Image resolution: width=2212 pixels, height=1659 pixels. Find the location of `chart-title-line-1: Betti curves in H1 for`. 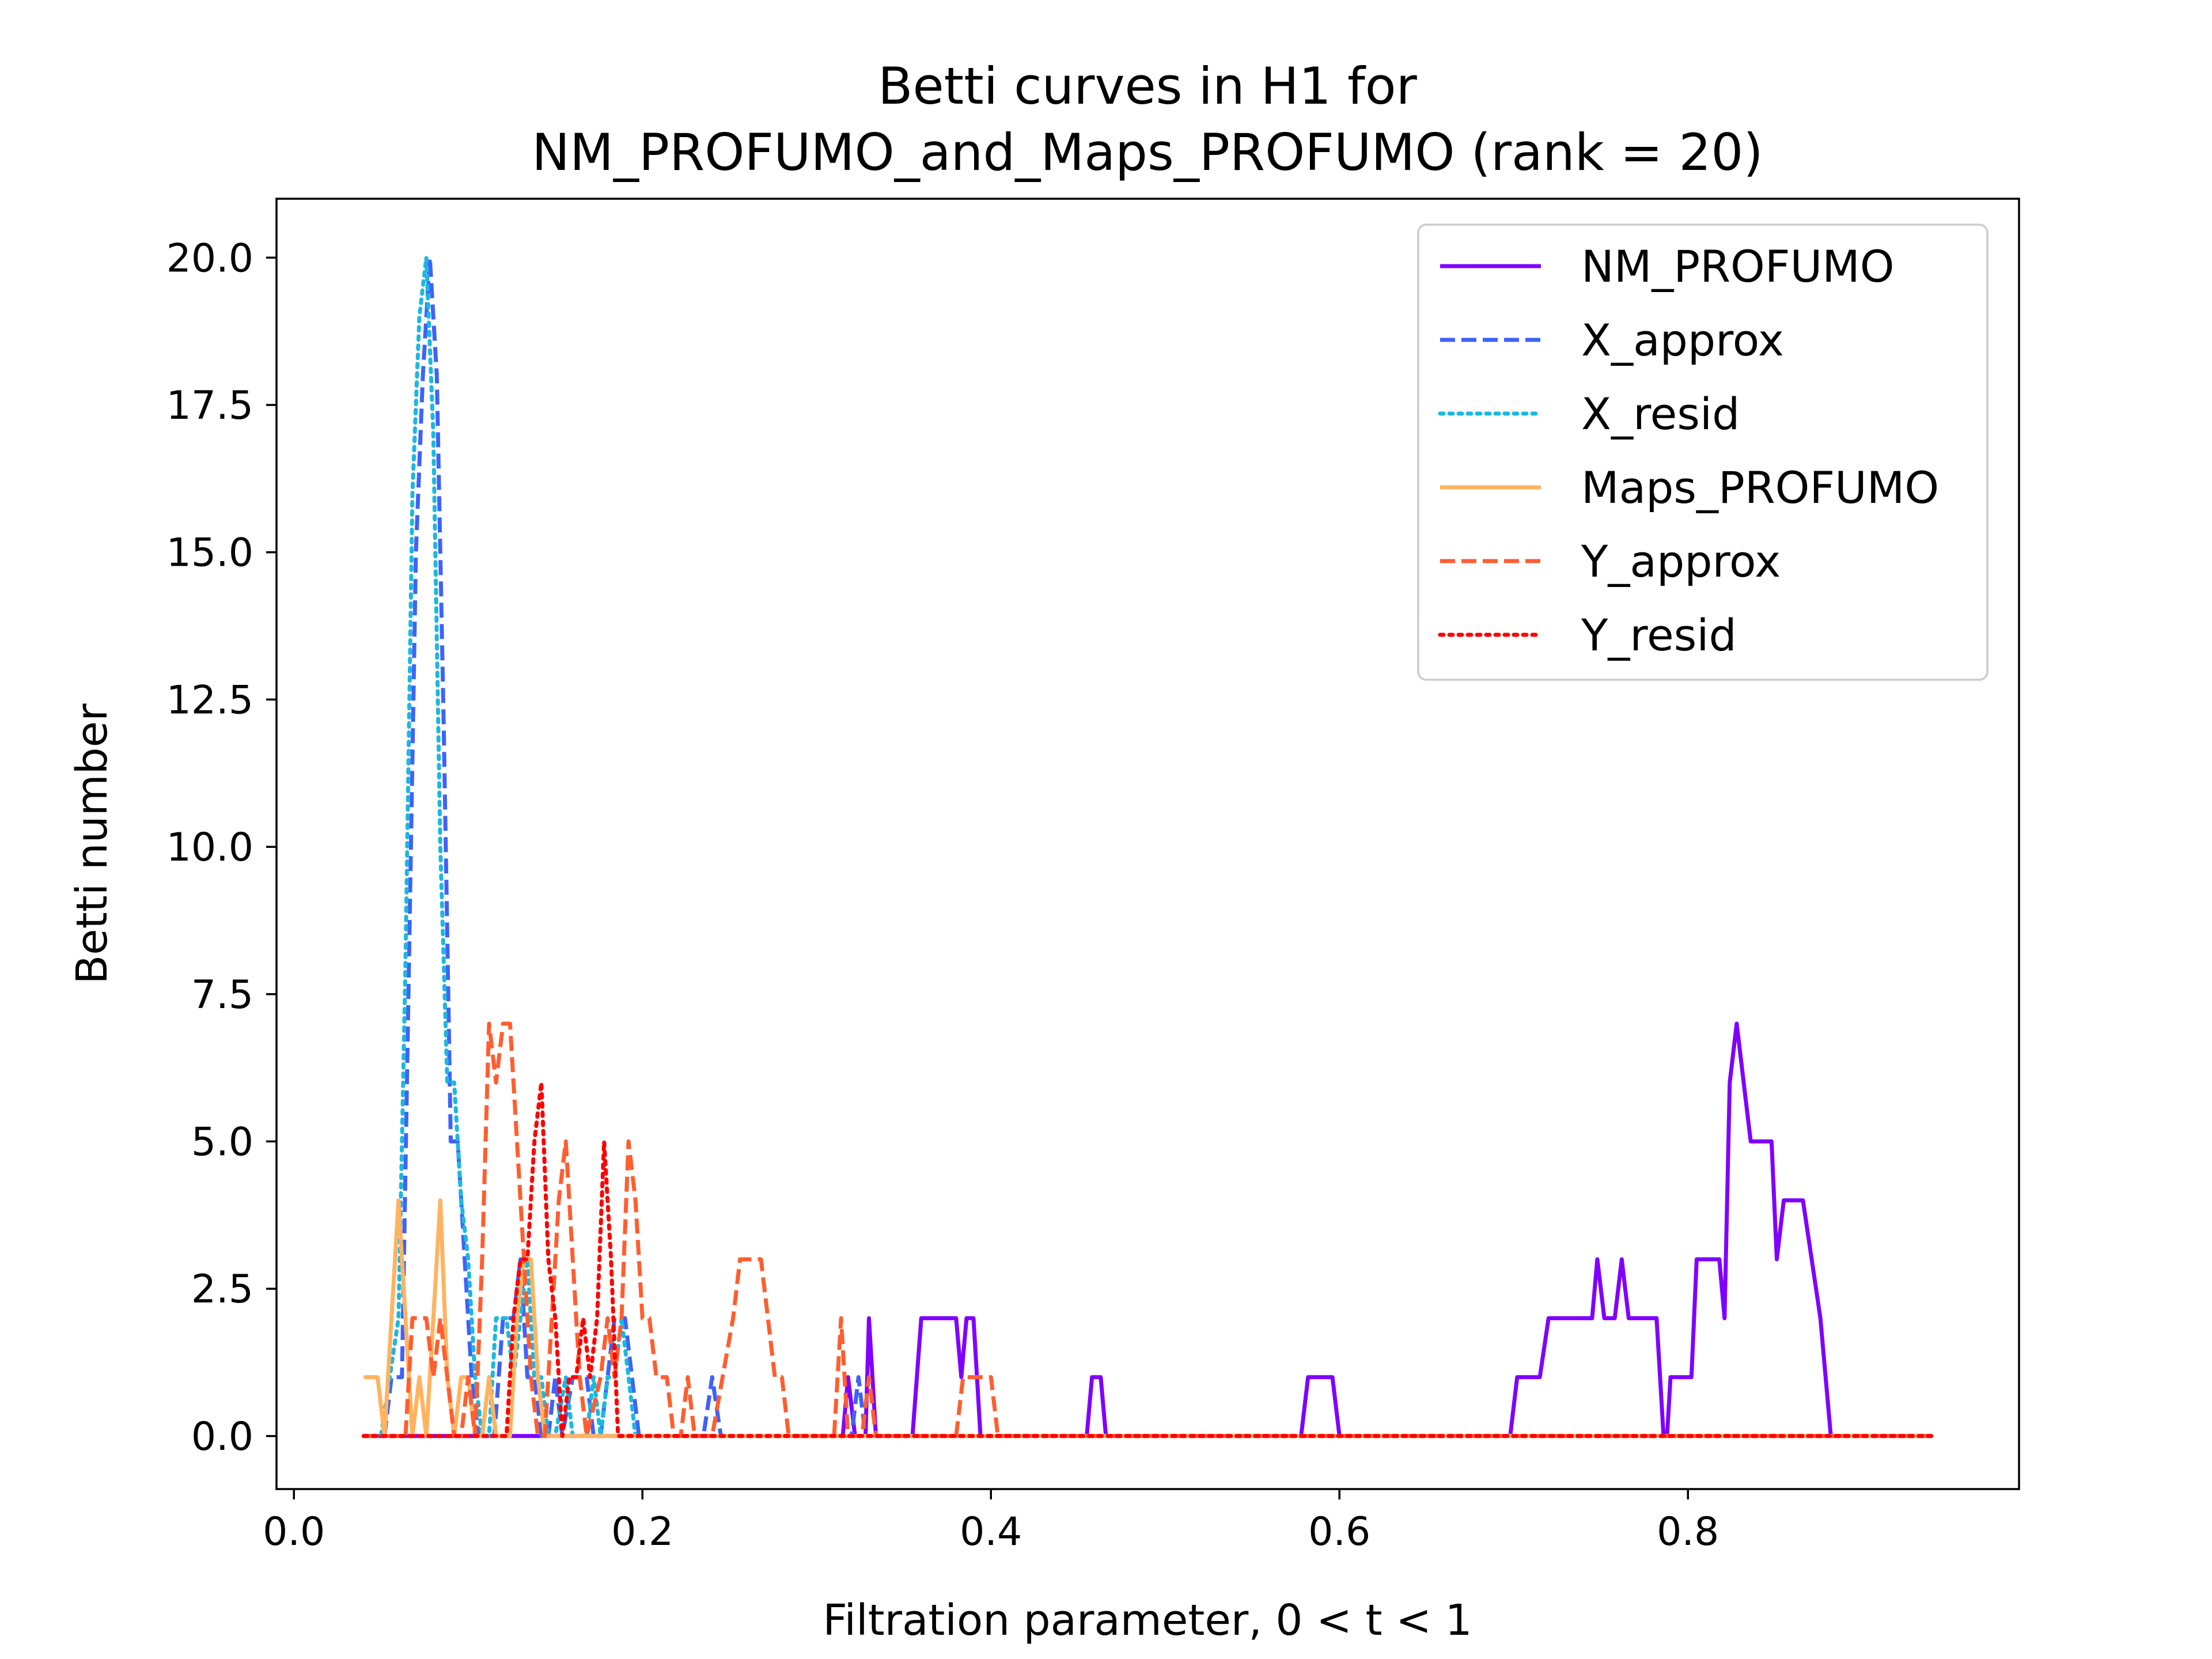

chart-title-line-1: Betti curves in H1 for is located at coordinates (1147, 86).